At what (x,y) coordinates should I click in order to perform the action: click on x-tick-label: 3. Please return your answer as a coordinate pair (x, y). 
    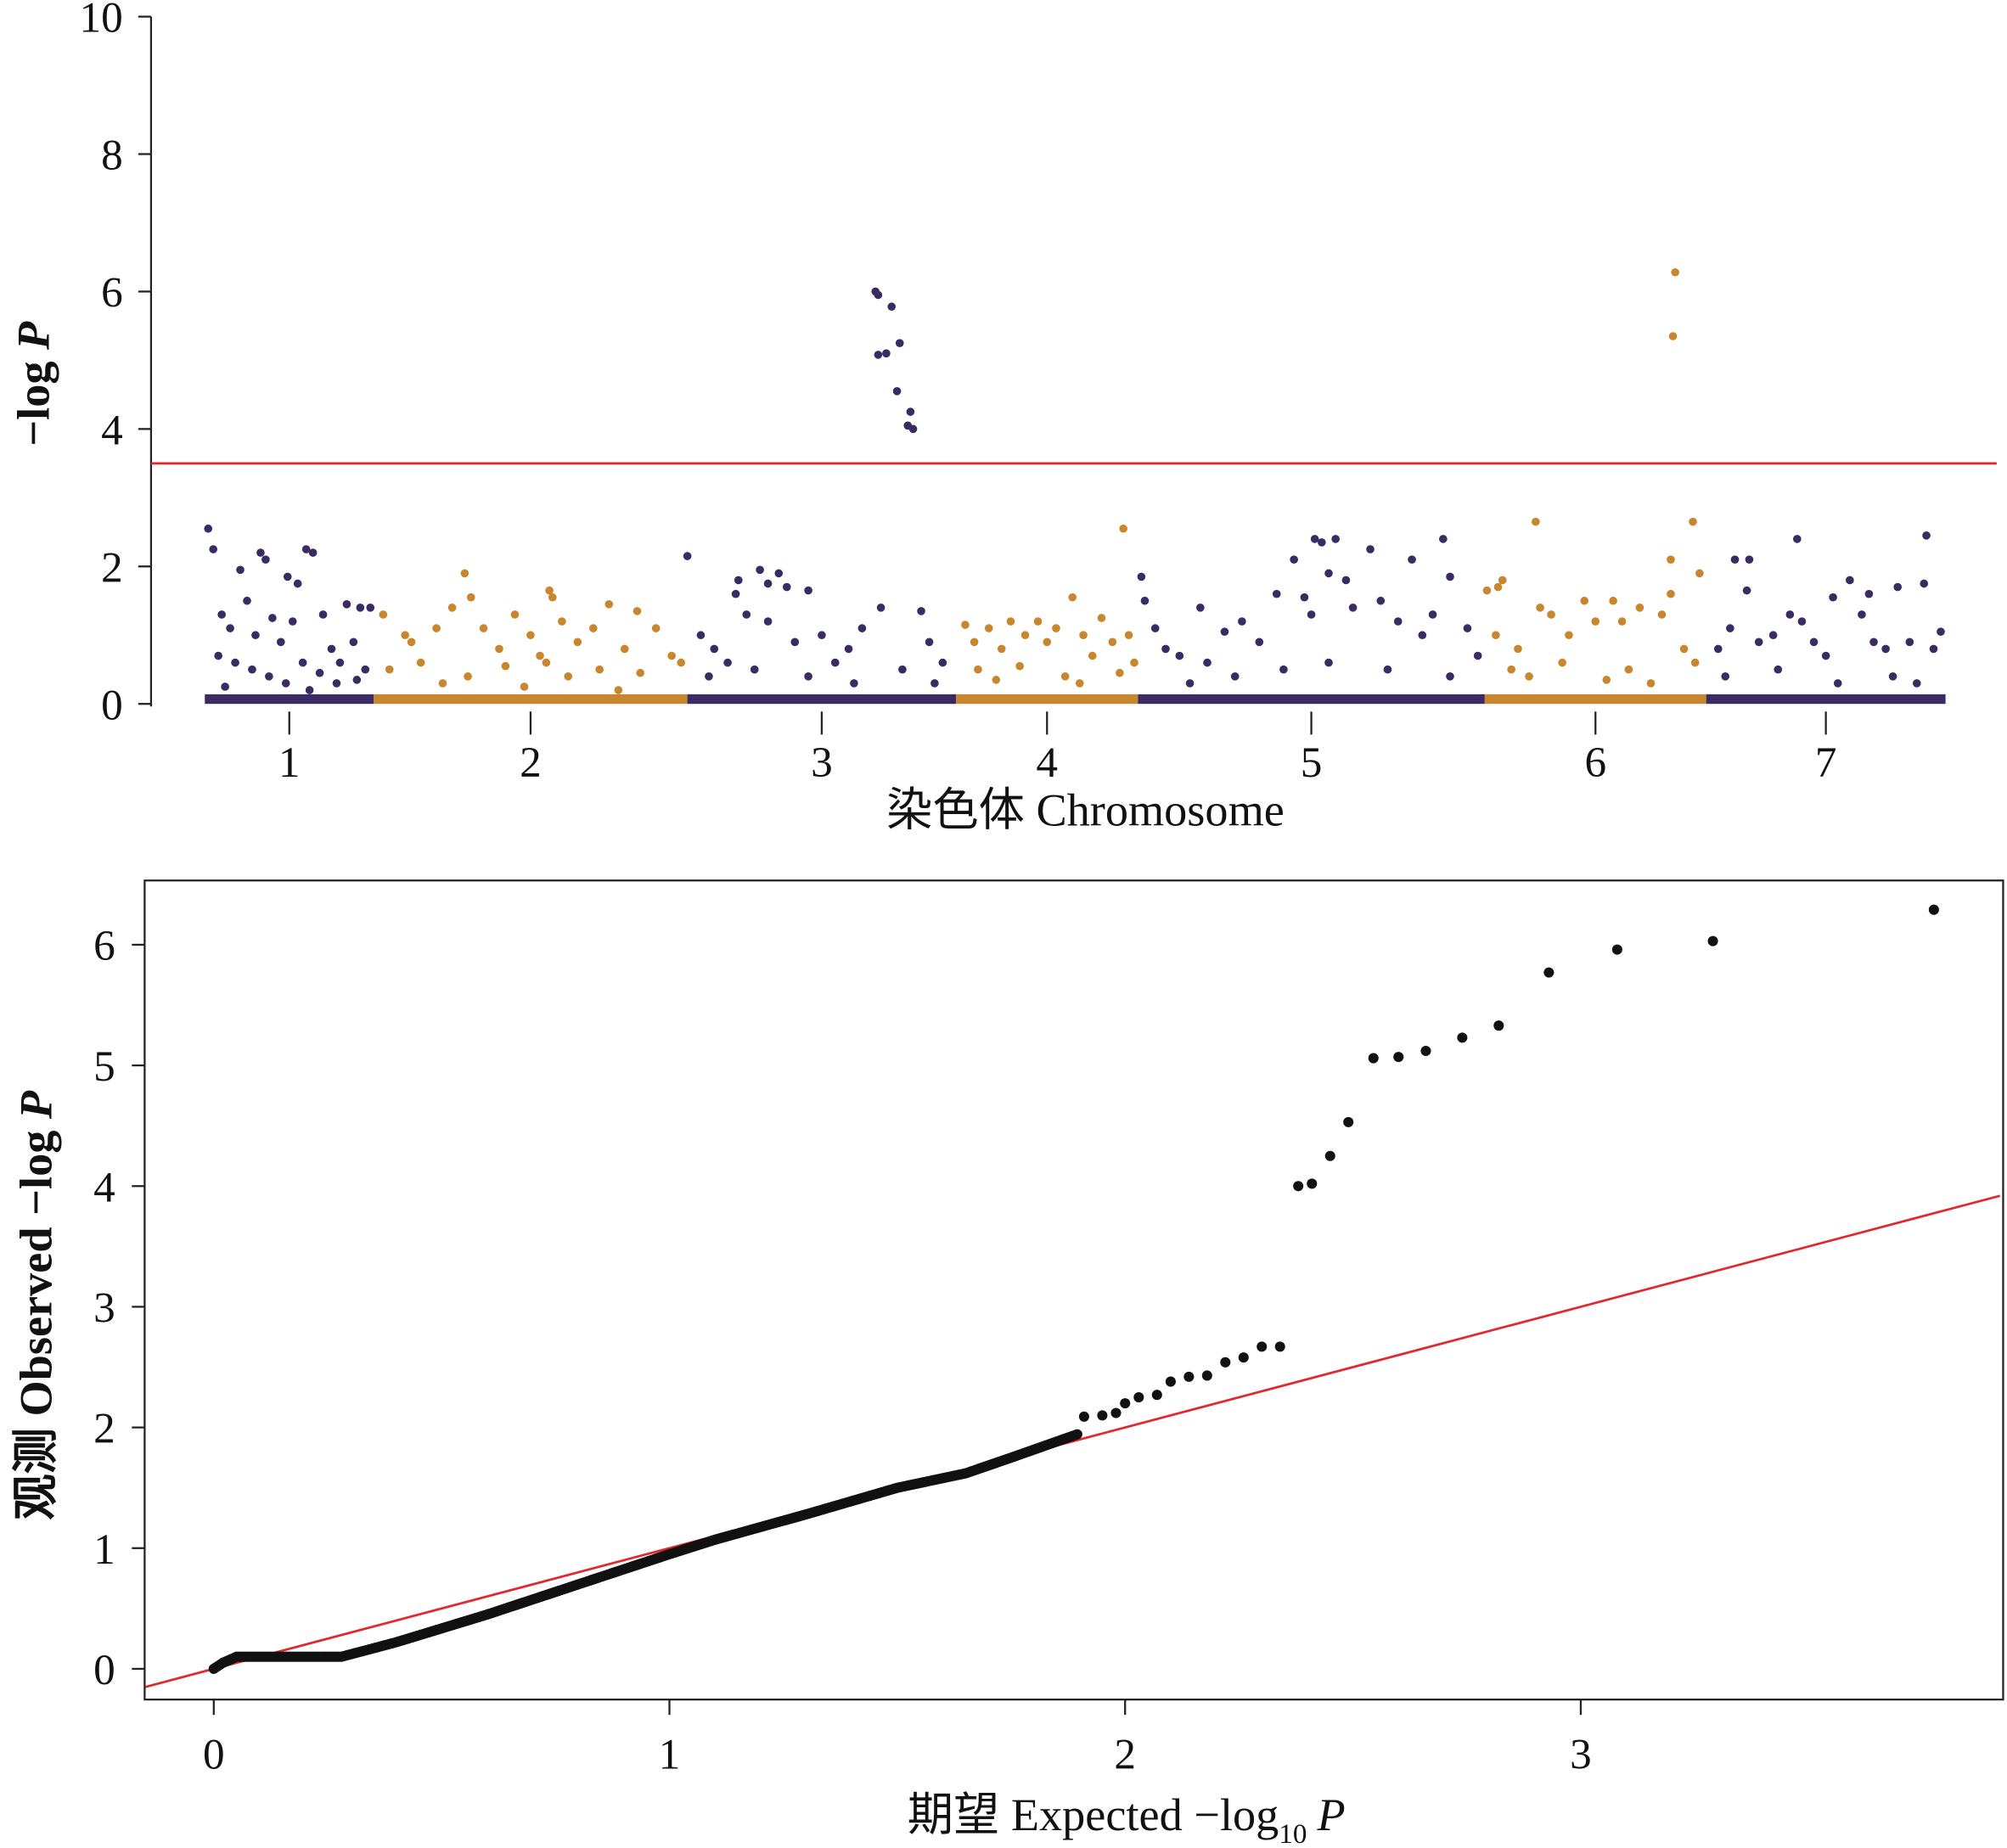
    Looking at the image, I should click on (1581, 1755).